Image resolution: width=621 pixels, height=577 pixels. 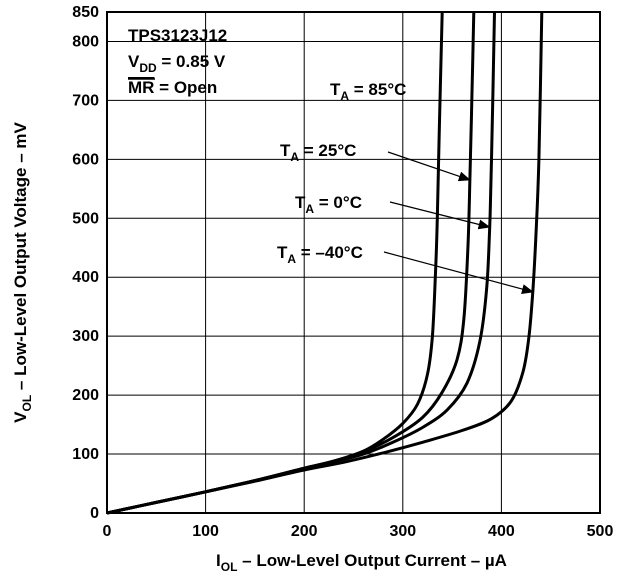 I want to click on annotation-labels: TA = 85°C TA = 25°C TA = 0°C TA = –40°C, so click(x=341, y=173).